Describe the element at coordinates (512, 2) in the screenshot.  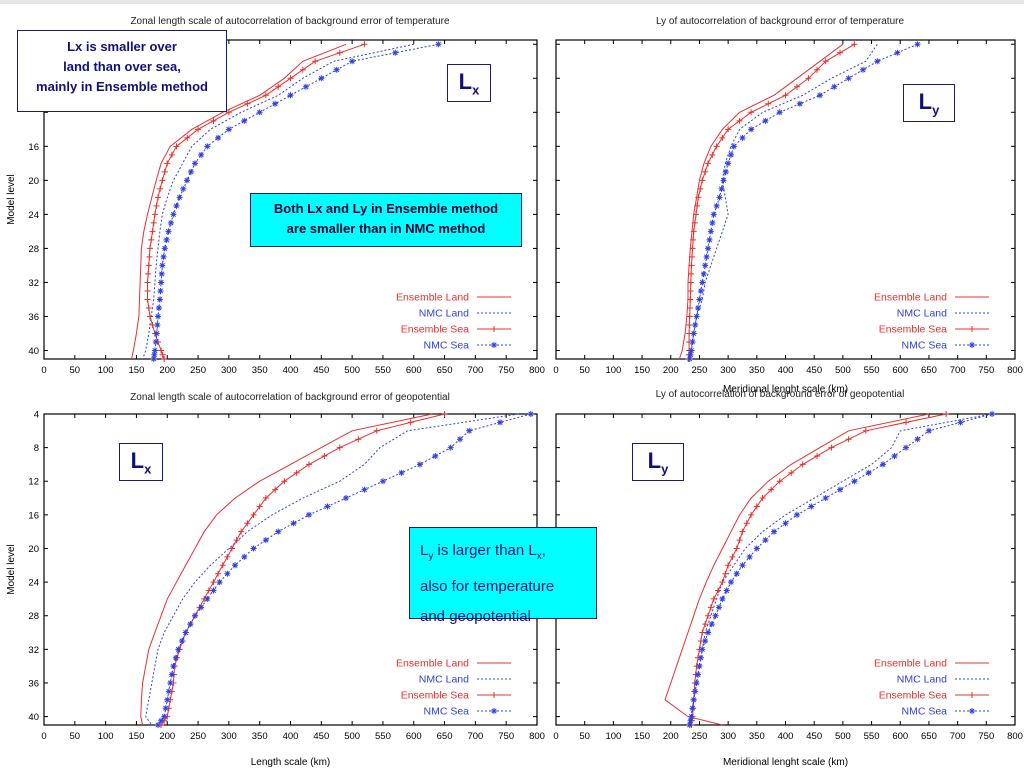
I see `top-bar` at that location.